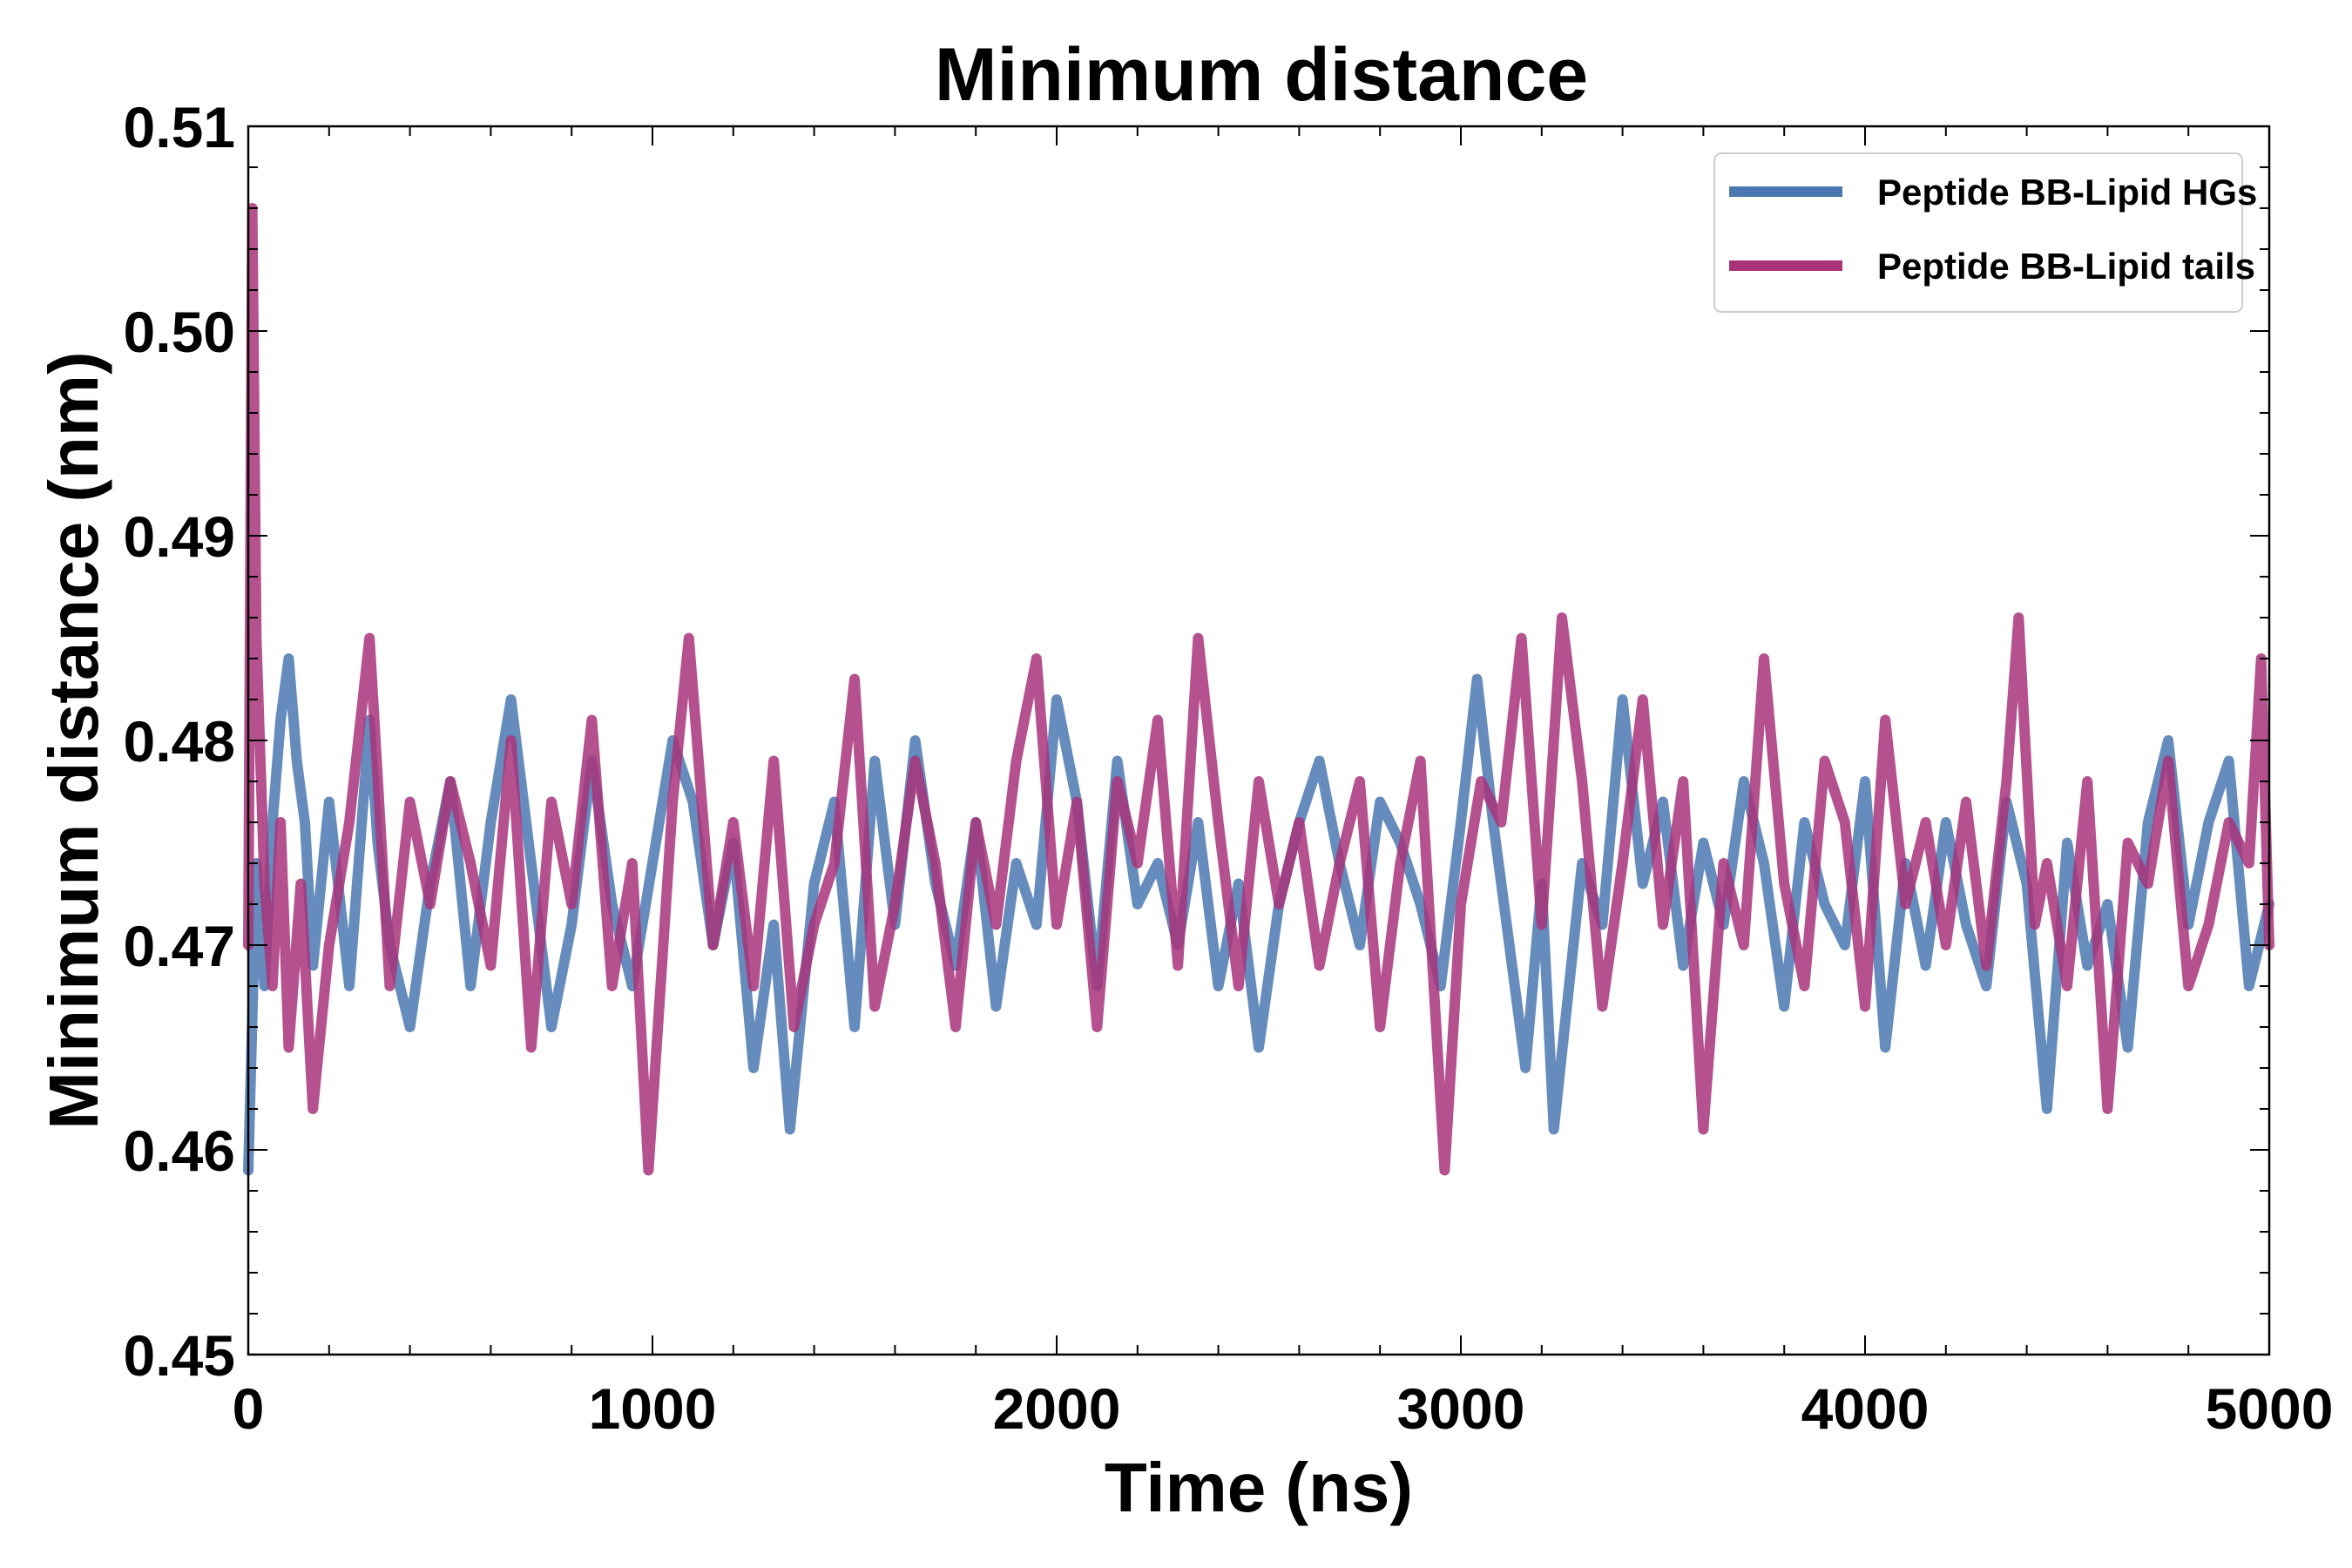 This screenshot has height=1568, width=2352. I want to click on y-tick-label: 0.48, so click(179, 741).